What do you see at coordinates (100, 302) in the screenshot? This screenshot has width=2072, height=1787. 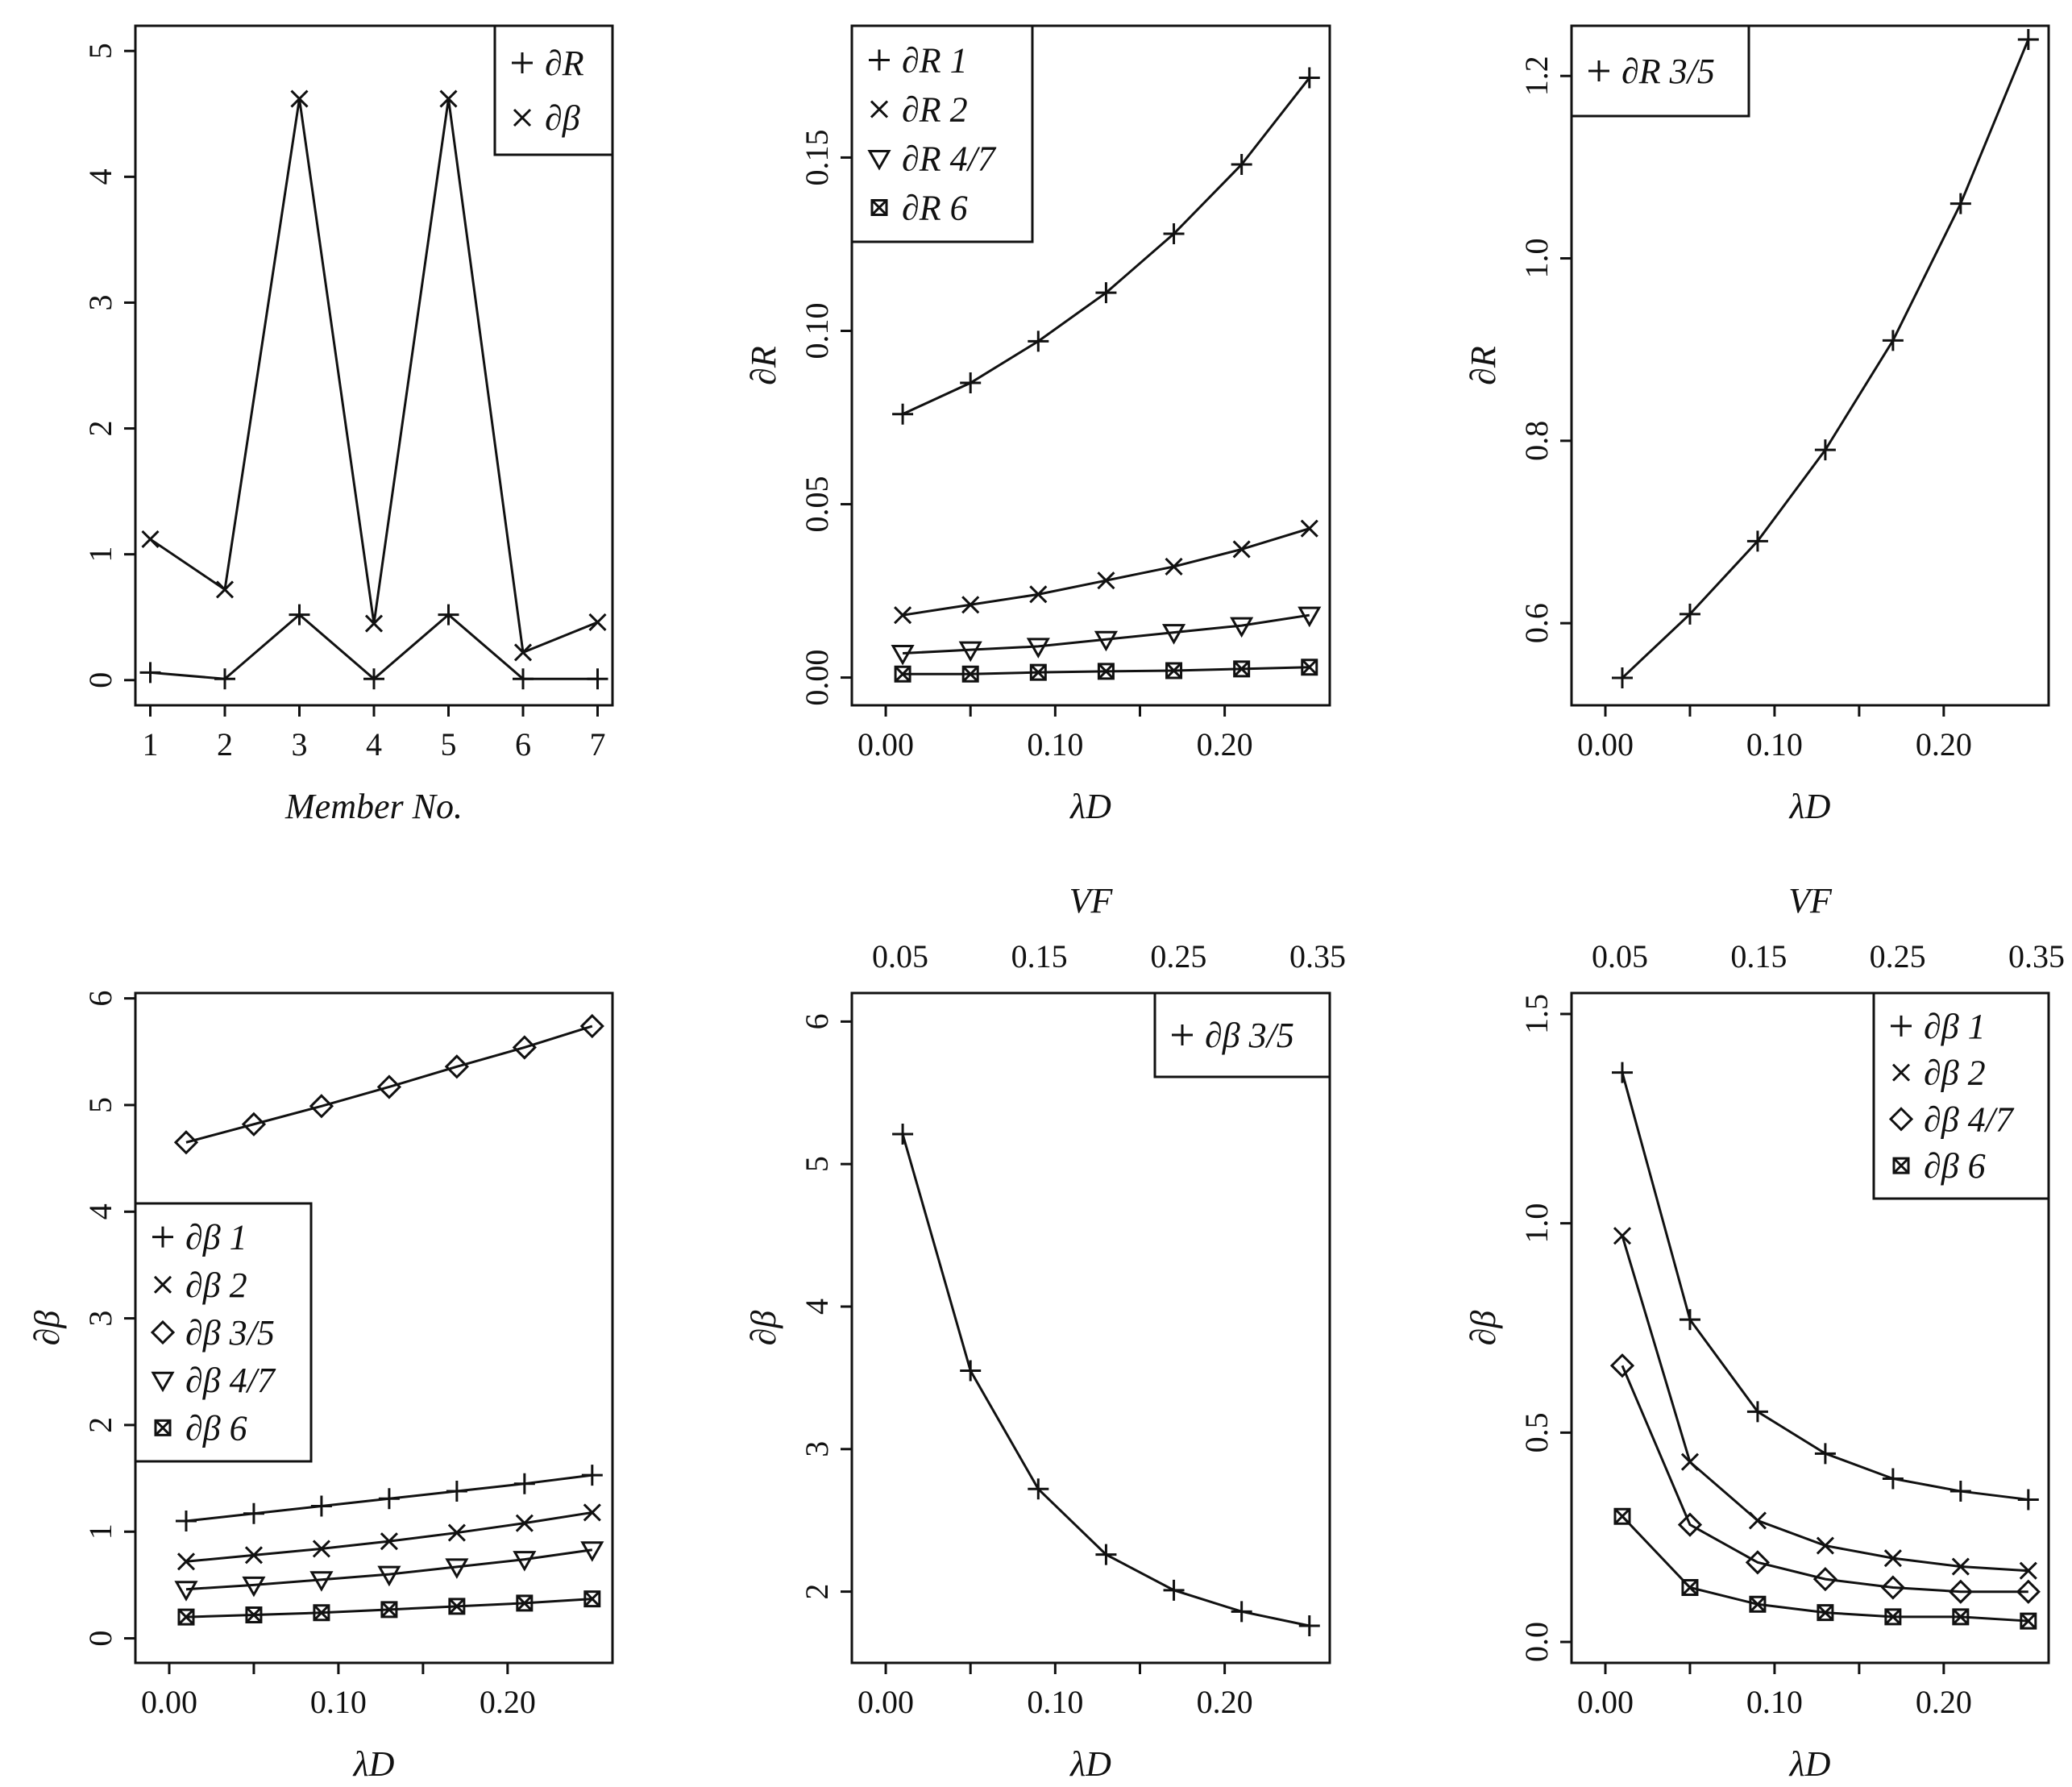 I see `y-tick-label: 3` at bounding box center [100, 302].